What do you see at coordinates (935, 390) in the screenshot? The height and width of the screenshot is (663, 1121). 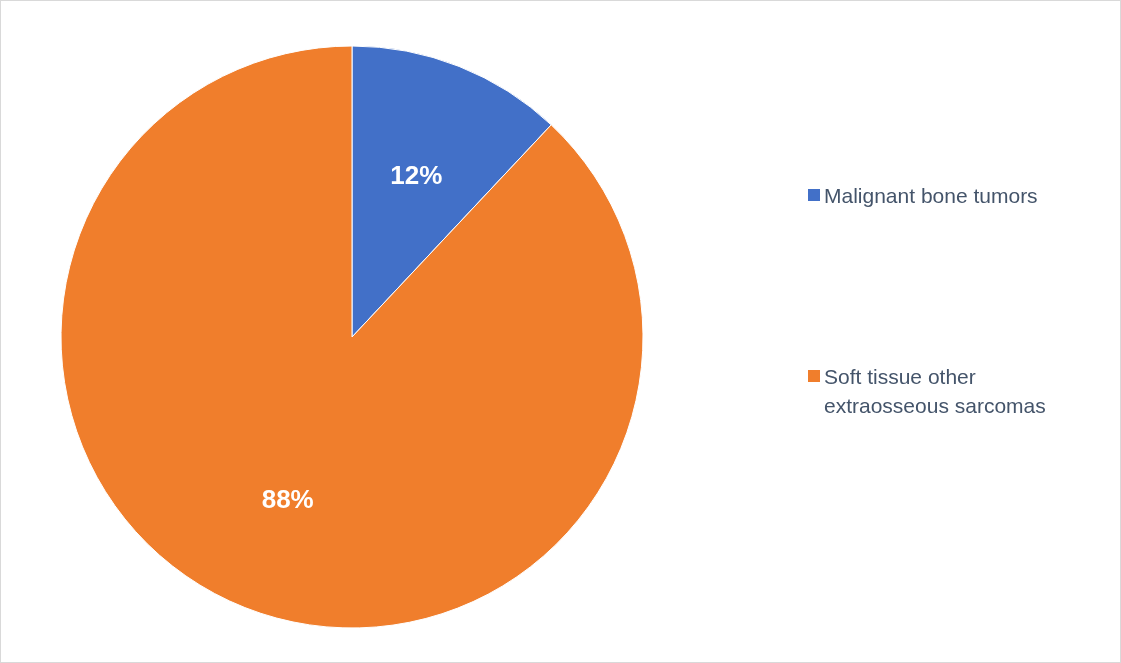 I see `legend-label: Soft tissue other extraosseous sarcomas` at bounding box center [935, 390].